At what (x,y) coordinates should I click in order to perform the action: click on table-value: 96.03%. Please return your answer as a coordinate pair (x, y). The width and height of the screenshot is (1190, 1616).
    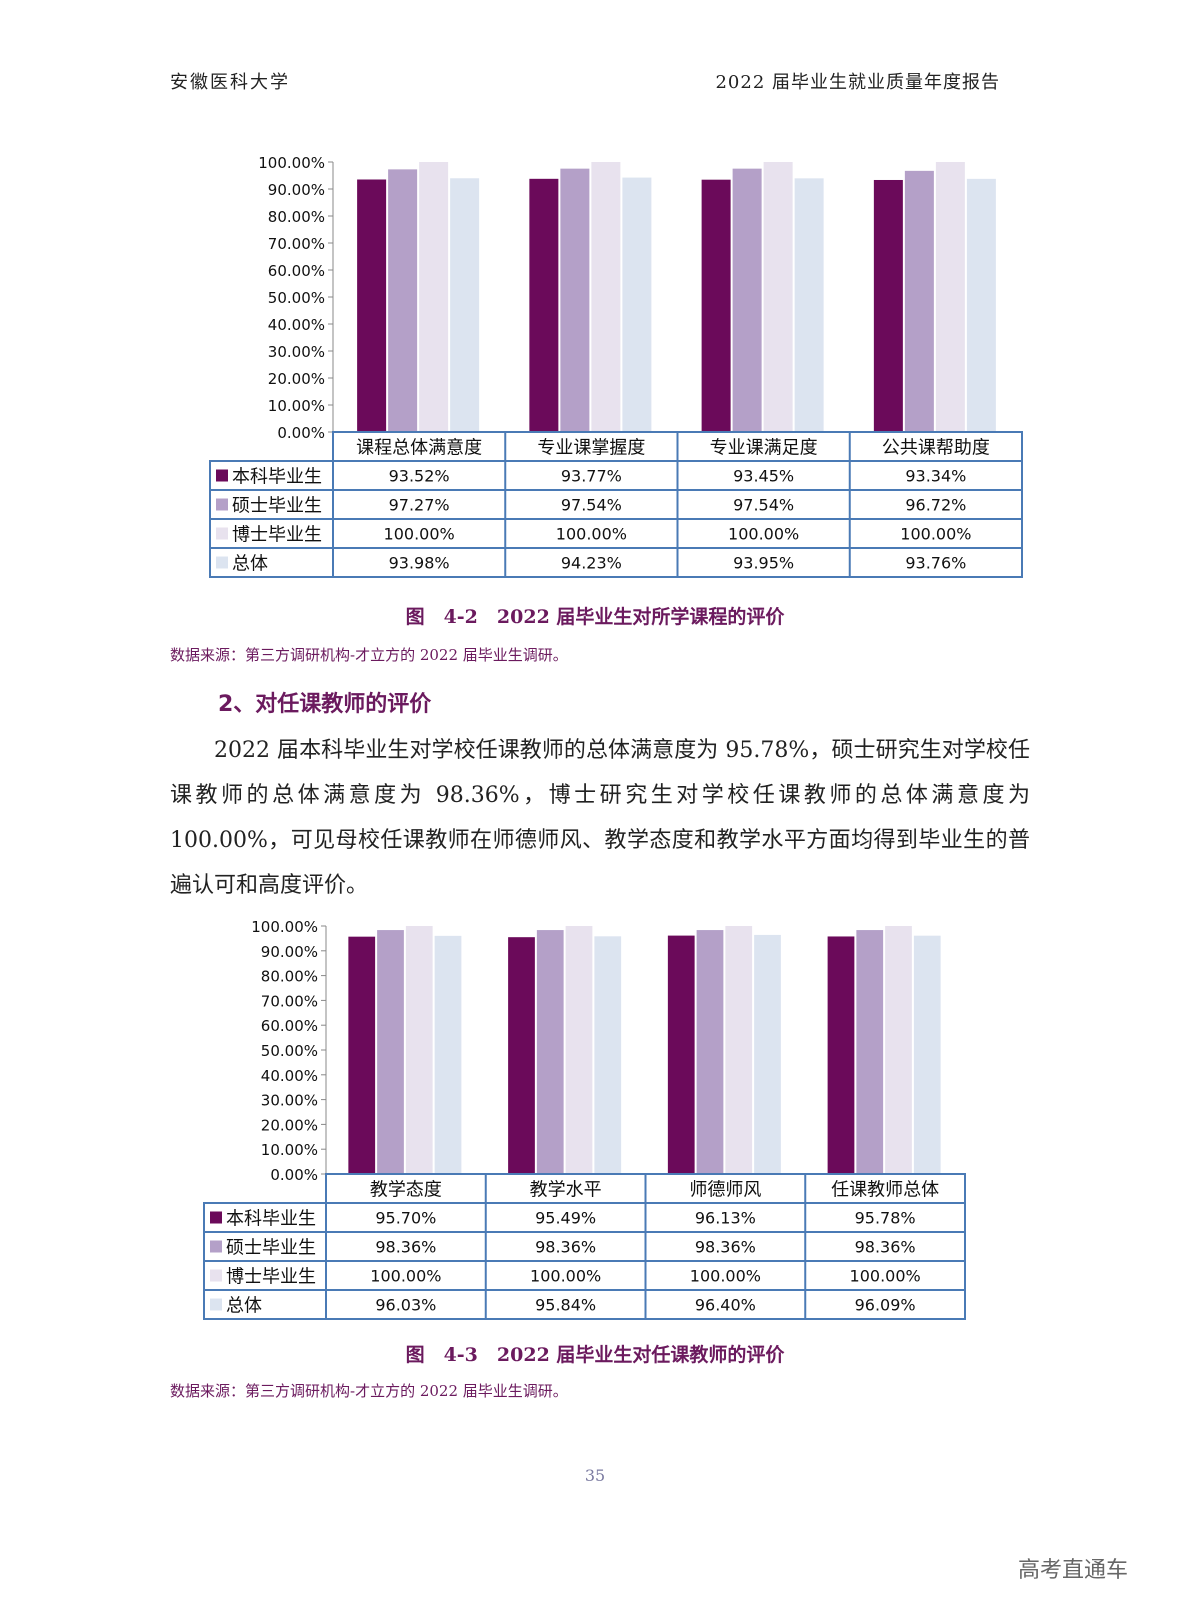
    Looking at the image, I should click on (405, 1305).